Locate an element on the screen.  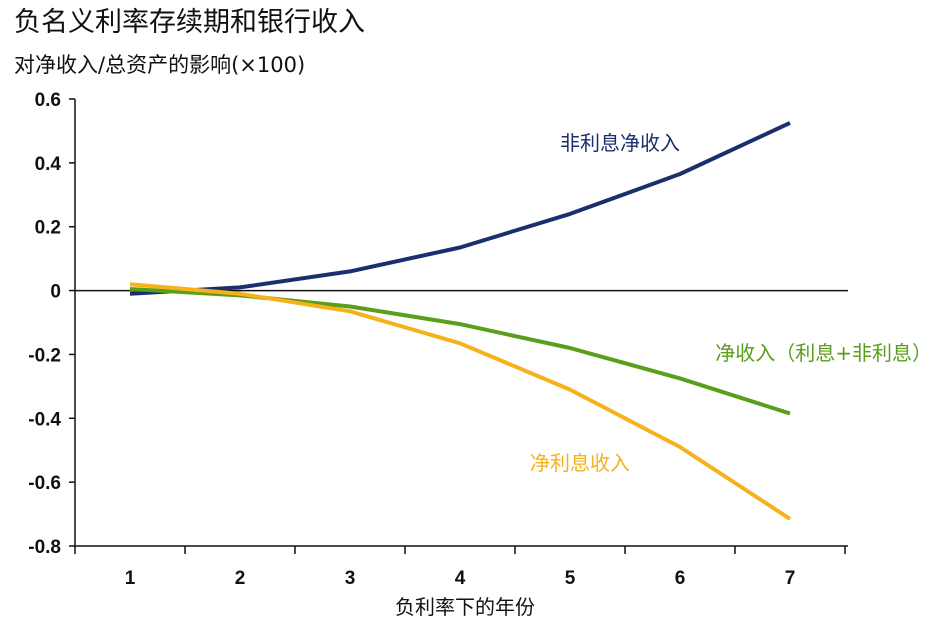
x-axis-label: 负利率下的年份 is located at coordinates (465, 607).